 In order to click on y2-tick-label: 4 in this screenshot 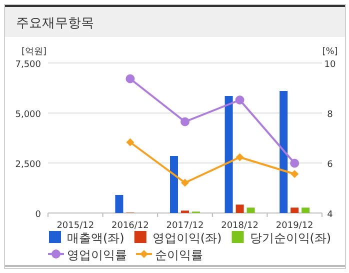, I will do `click(330, 215)`.